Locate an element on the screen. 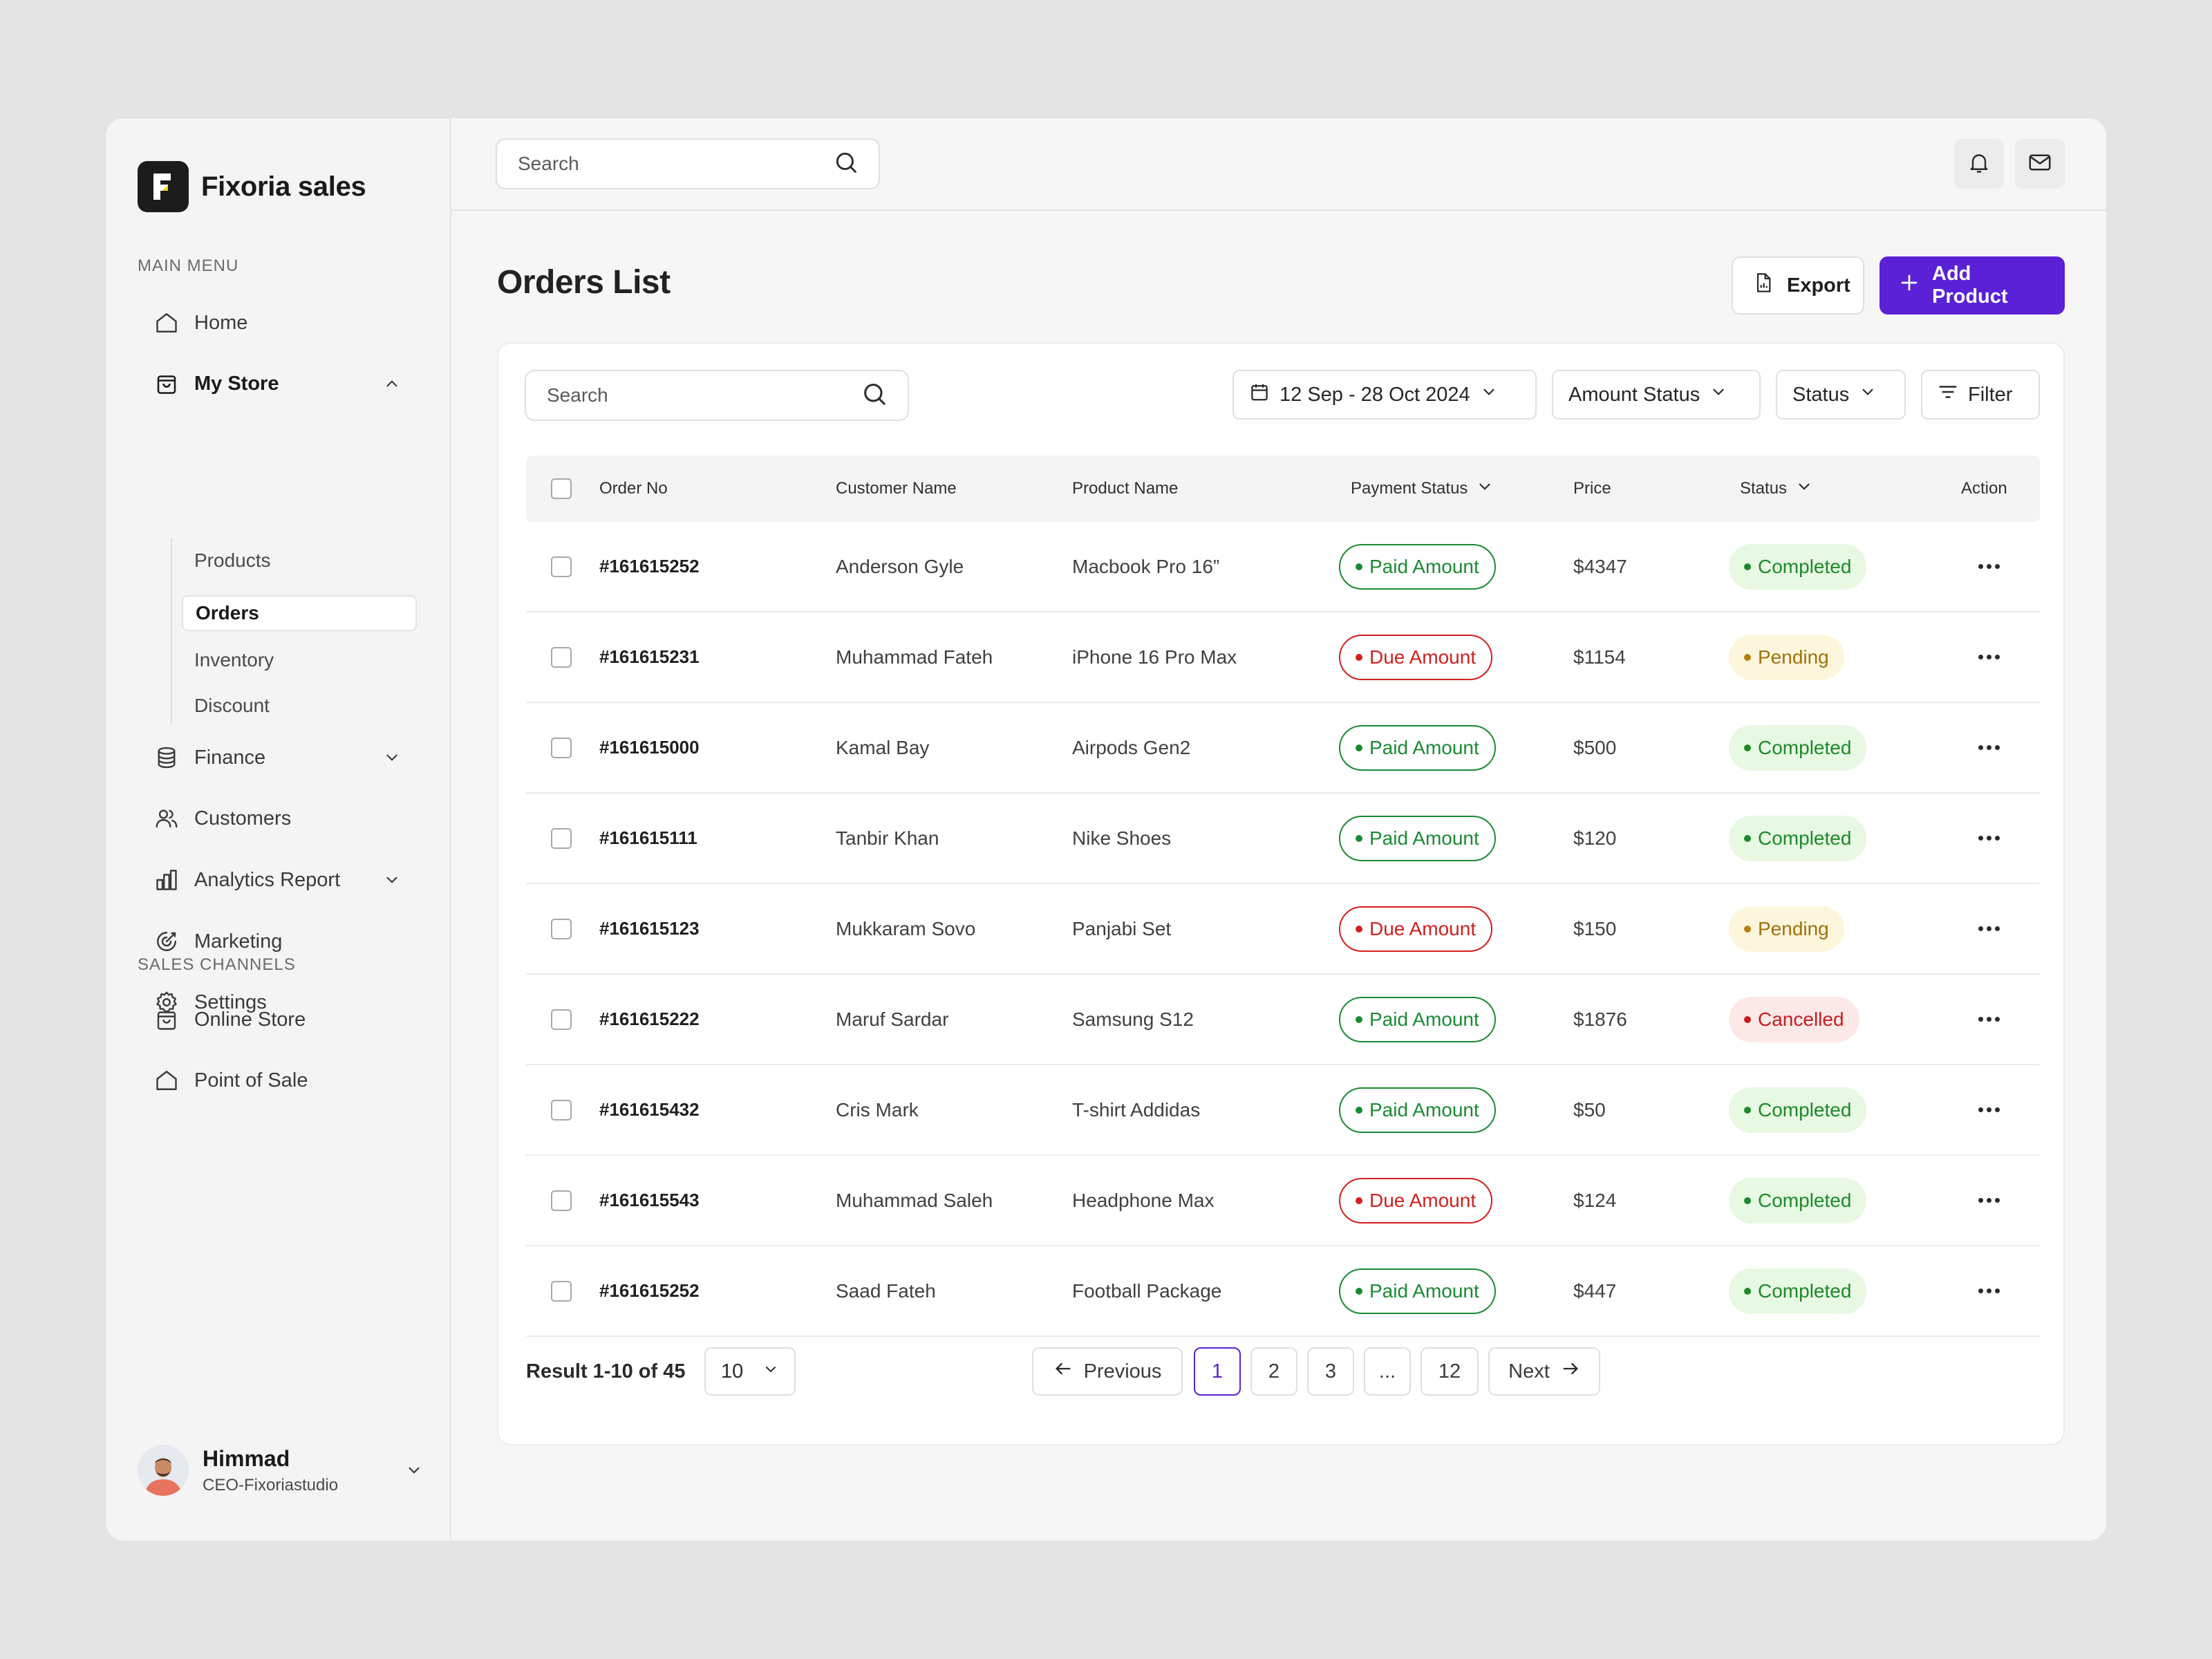  subnav-item-orders: Orders is located at coordinates (299, 613).